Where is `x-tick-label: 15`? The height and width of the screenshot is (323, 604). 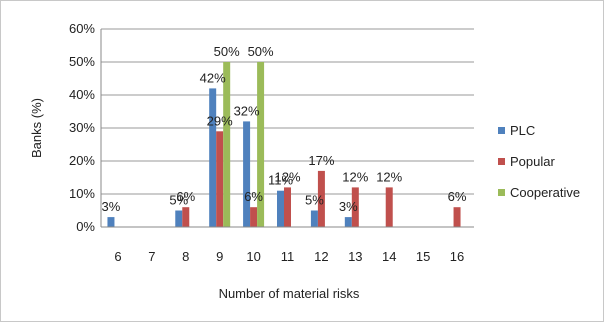
x-tick-label: 15 is located at coordinates (423, 256).